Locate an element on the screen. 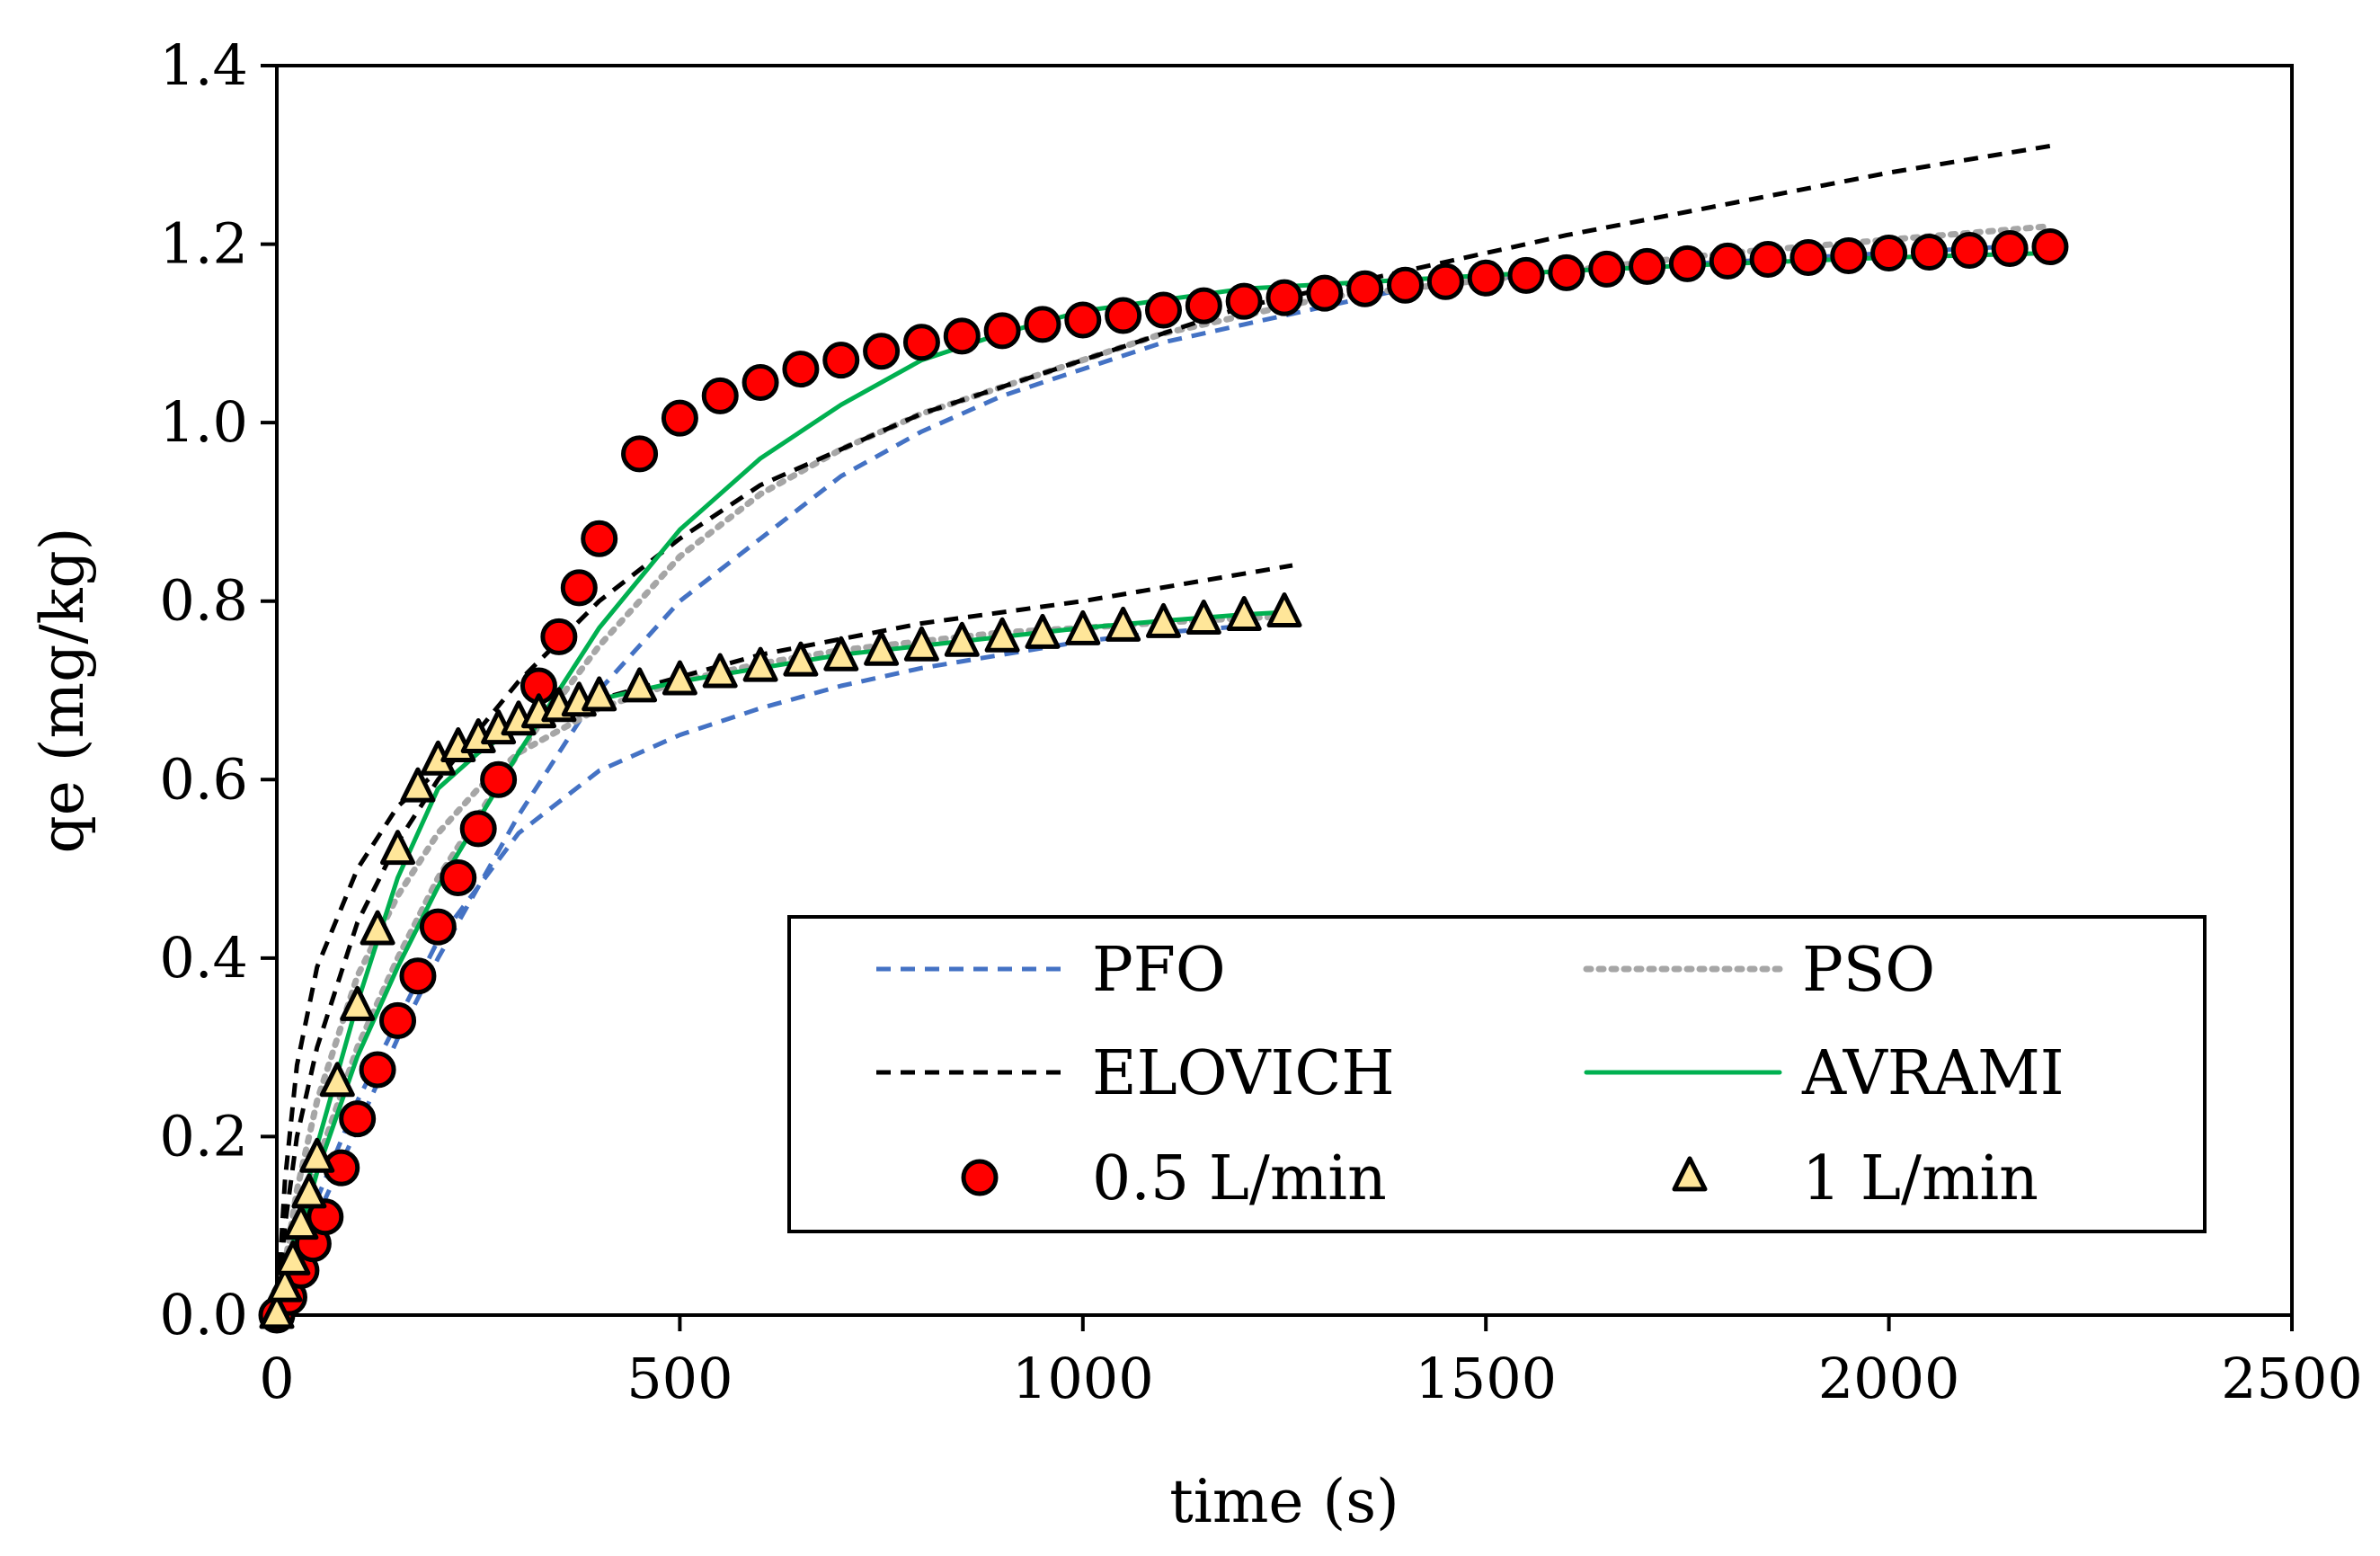  x-tick-label: 500 is located at coordinates (680, 1378).